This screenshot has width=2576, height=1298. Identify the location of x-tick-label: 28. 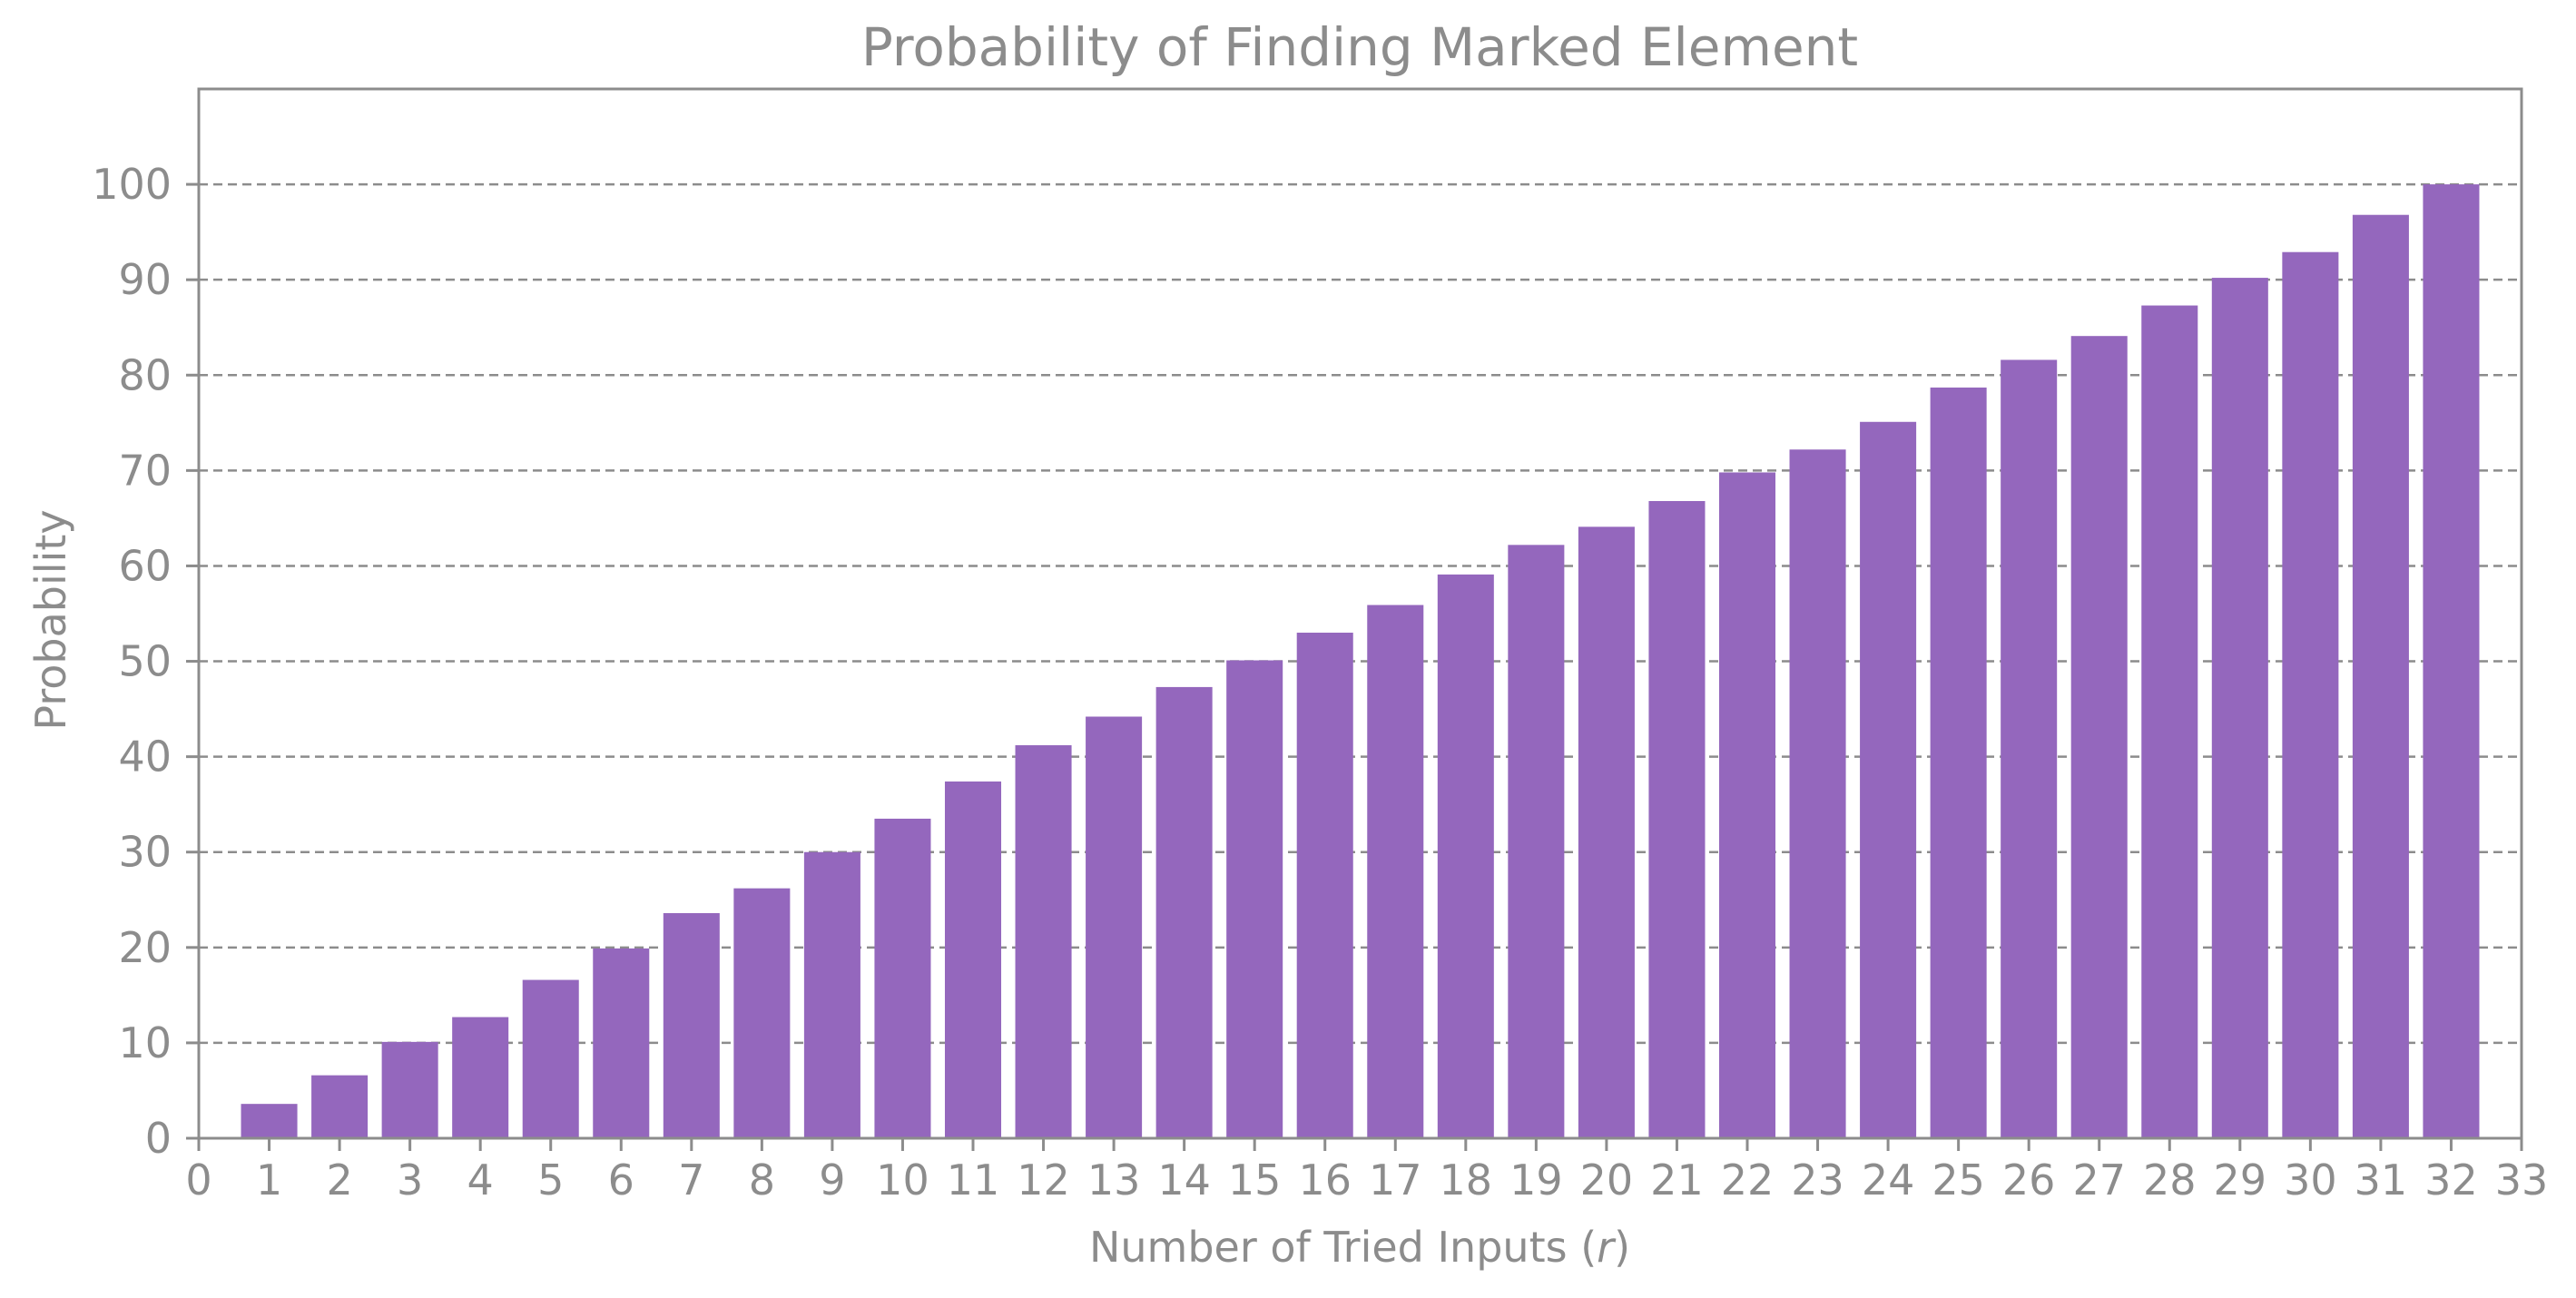
(2170, 1180).